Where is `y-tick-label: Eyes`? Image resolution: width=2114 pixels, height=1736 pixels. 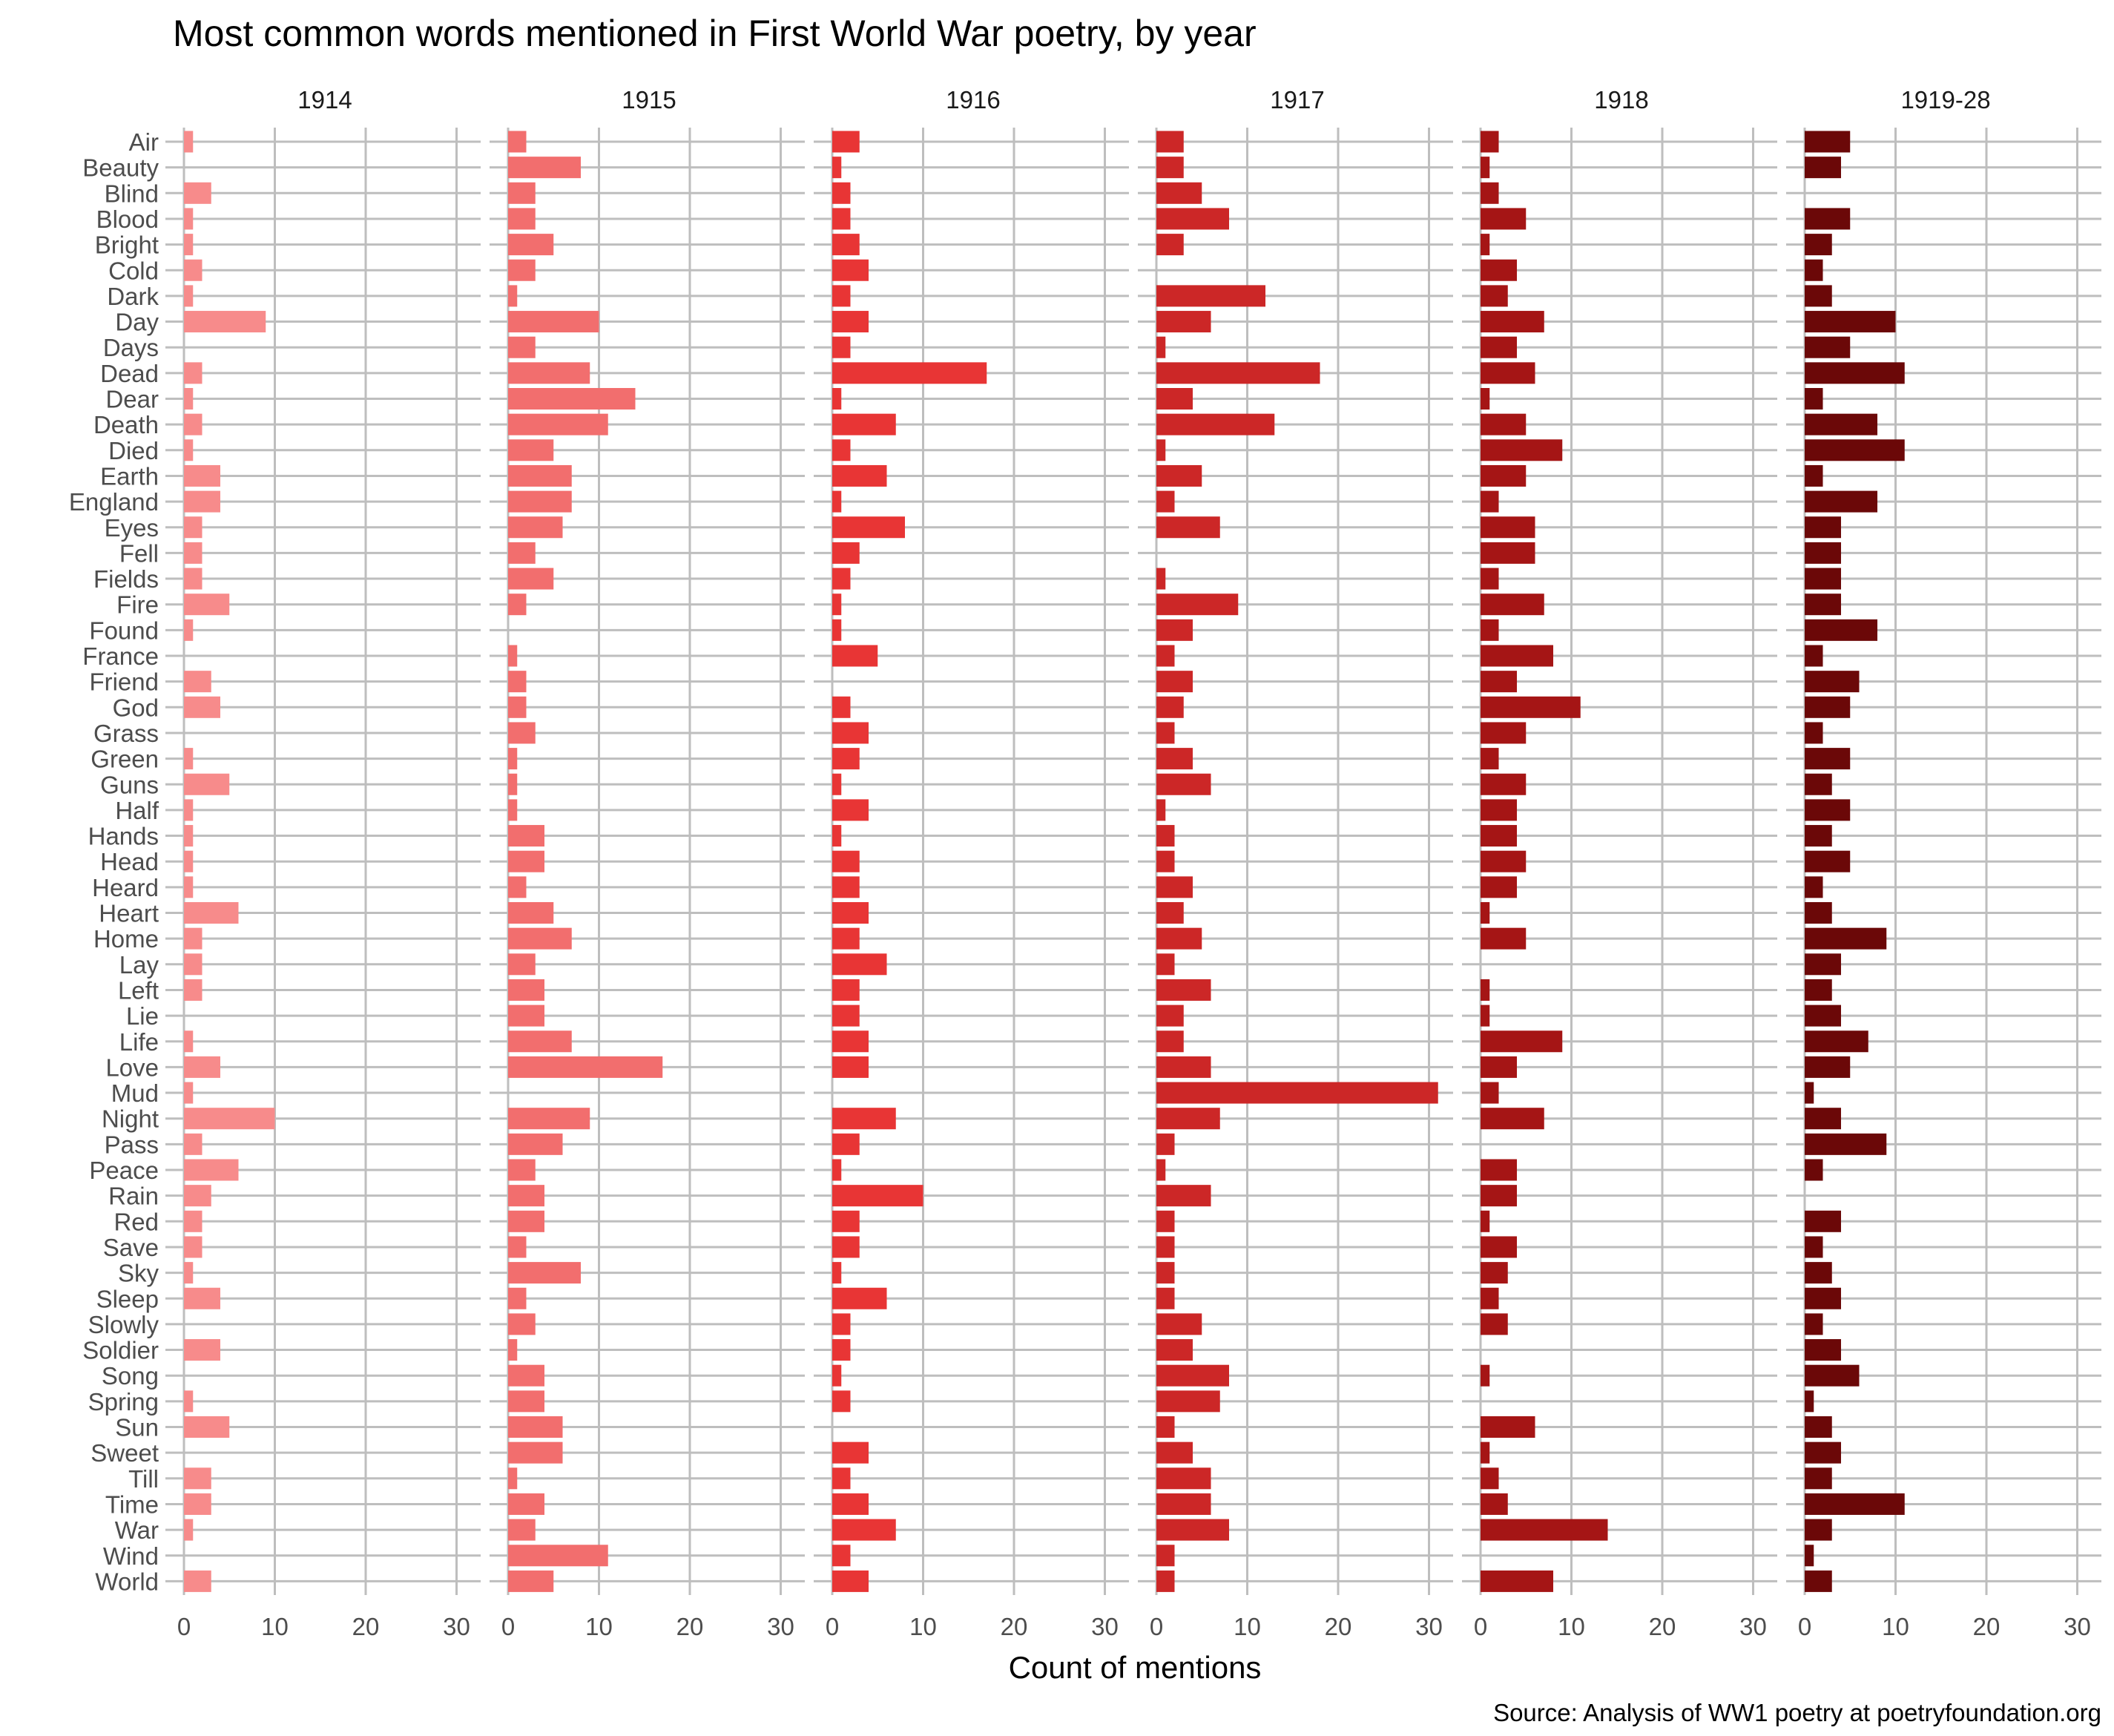
y-tick-label: Eyes is located at coordinates (132, 528).